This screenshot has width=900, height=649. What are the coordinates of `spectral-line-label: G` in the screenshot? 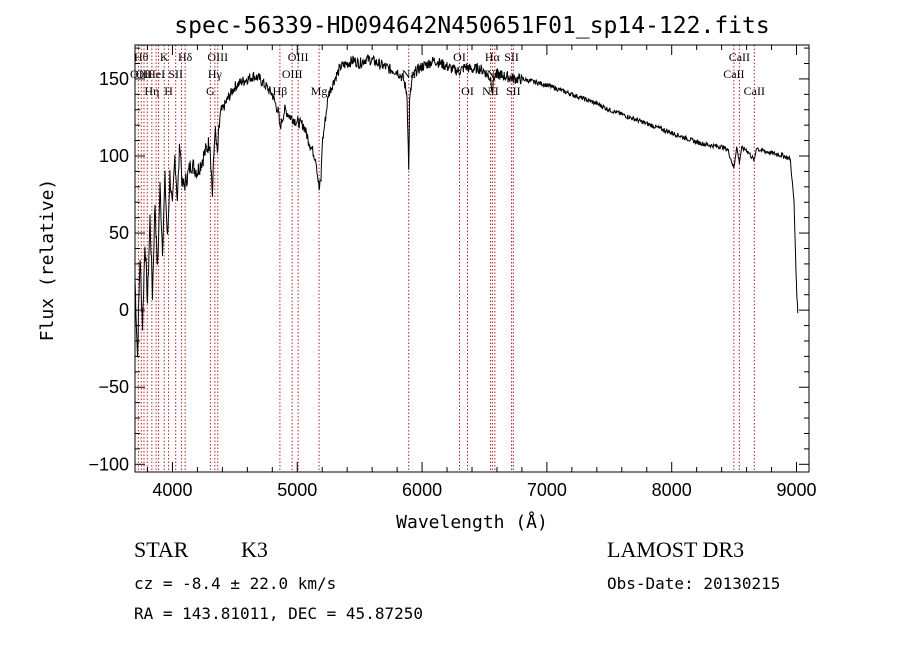 It's located at (210, 91).